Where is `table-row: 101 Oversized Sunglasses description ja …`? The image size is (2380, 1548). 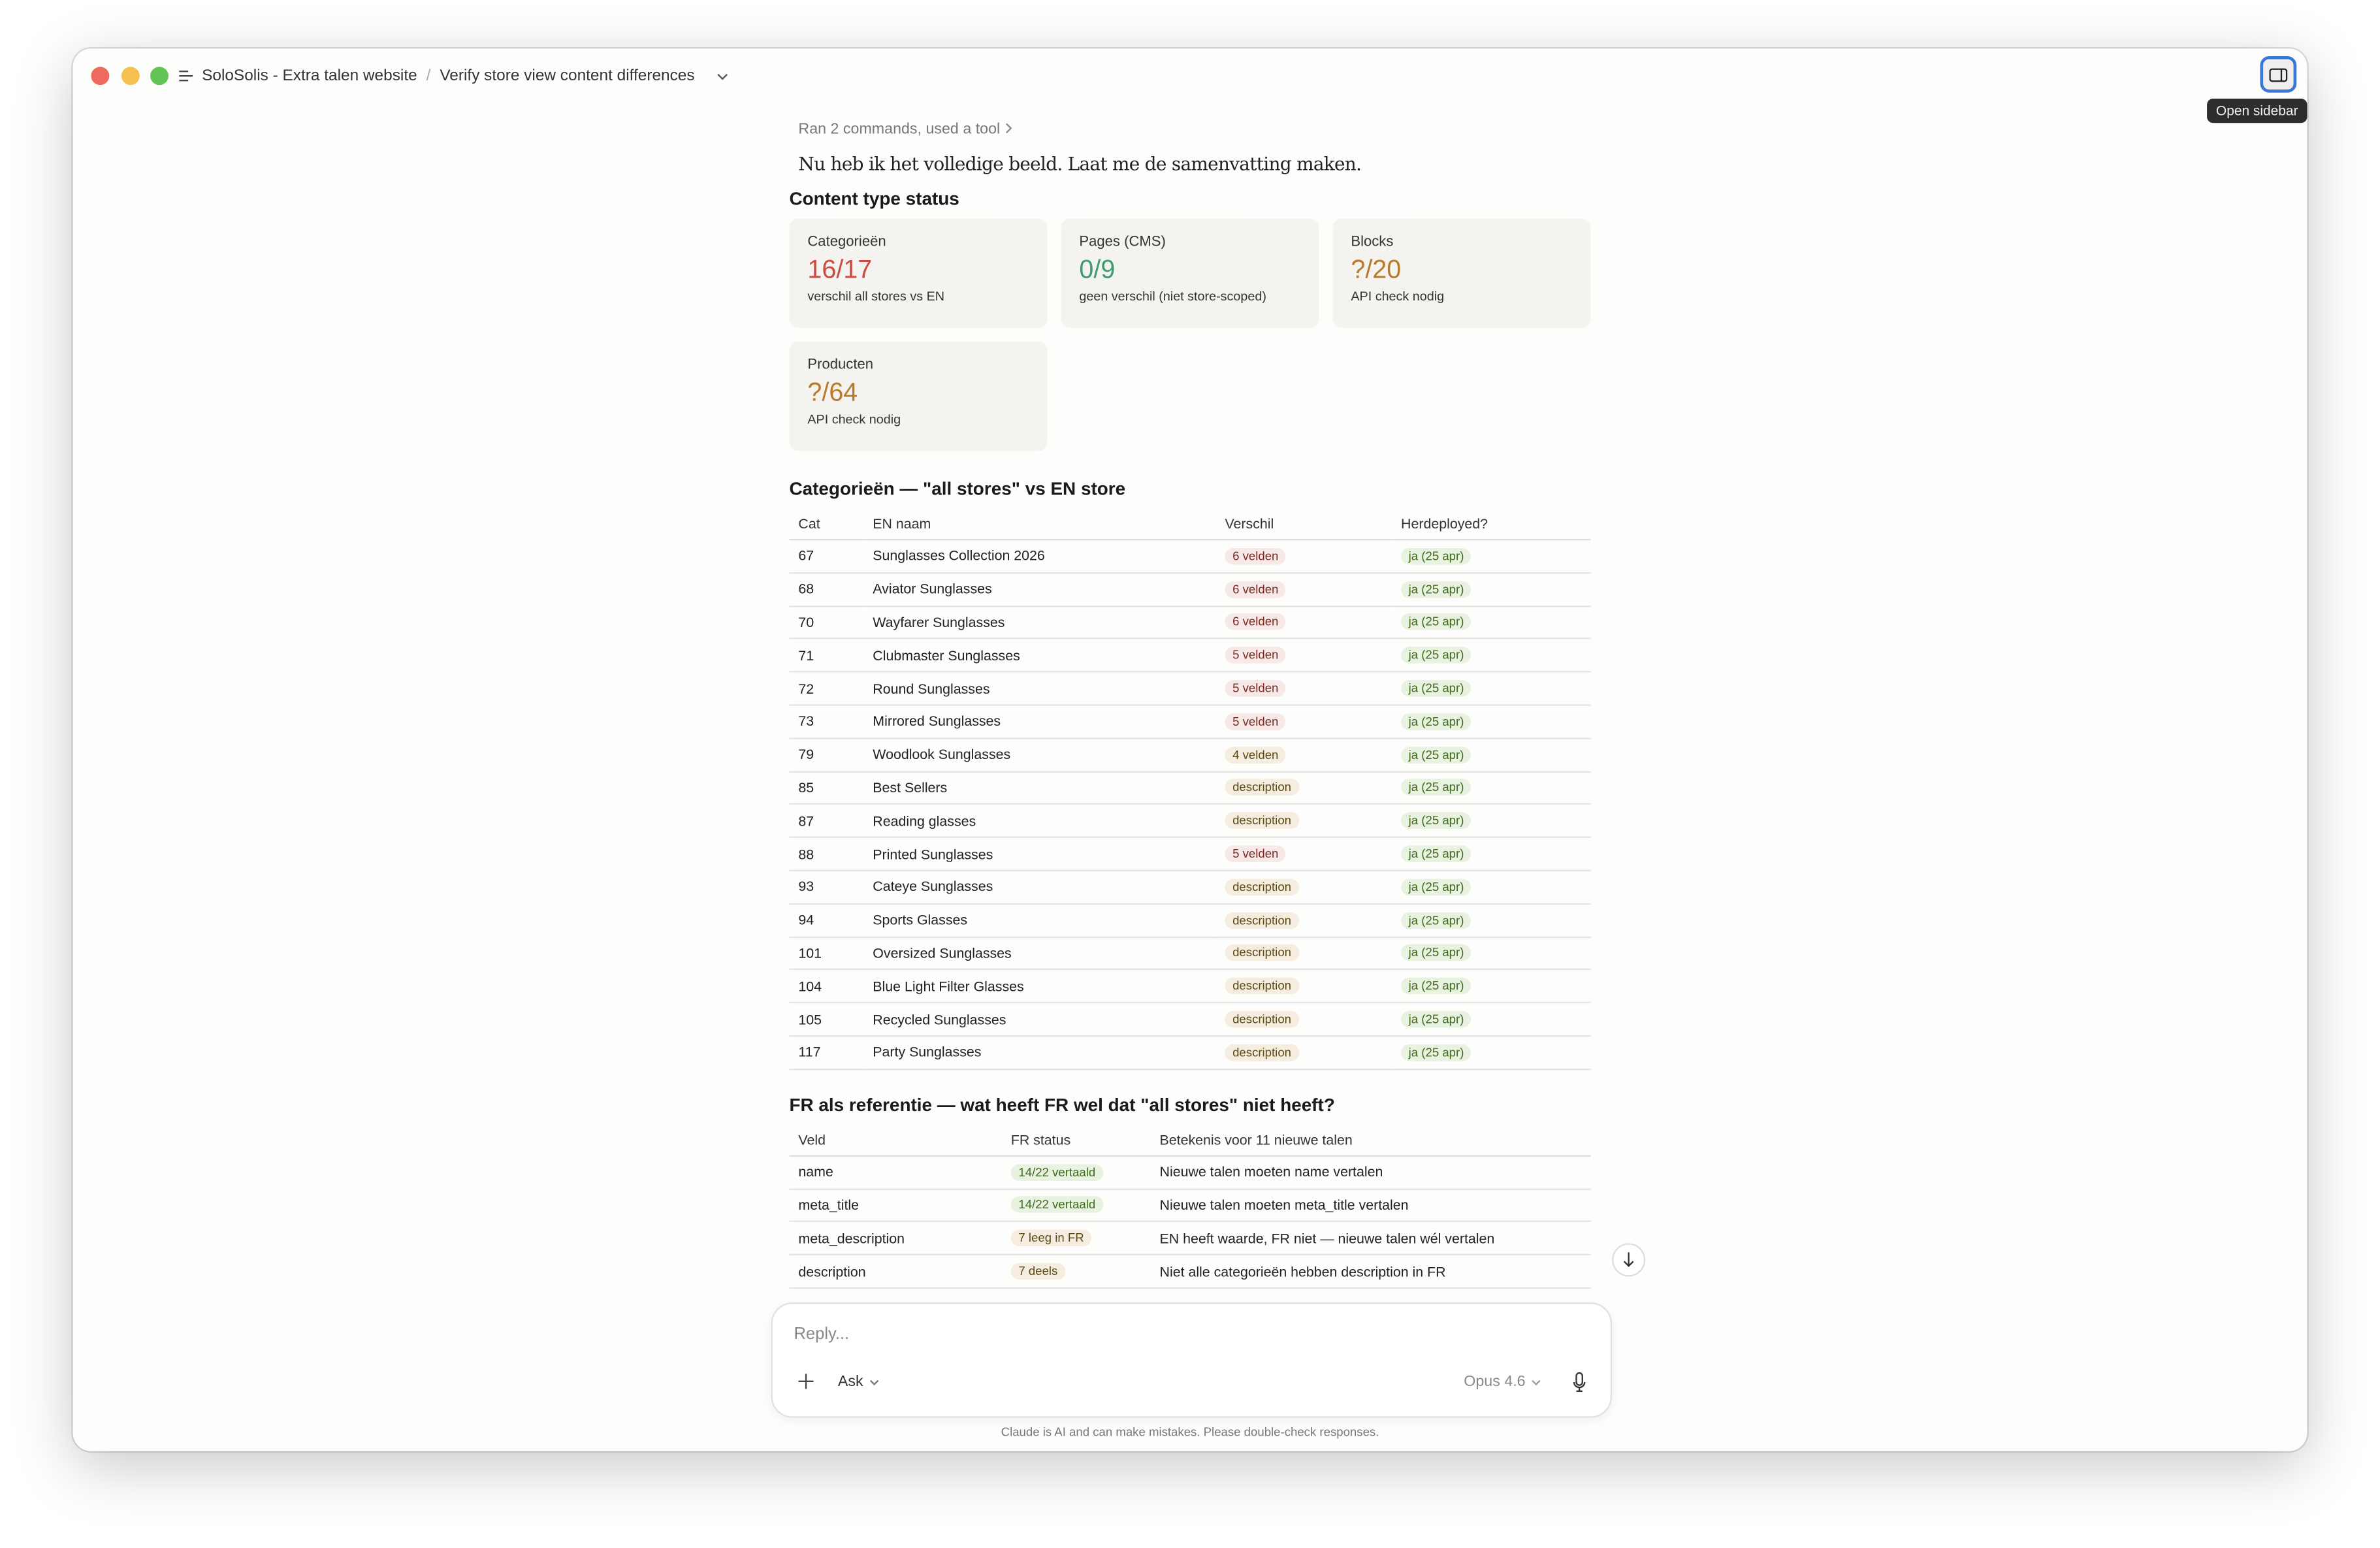
table-row: 101 Oversized Sunglasses description ja … is located at coordinates (1190, 954).